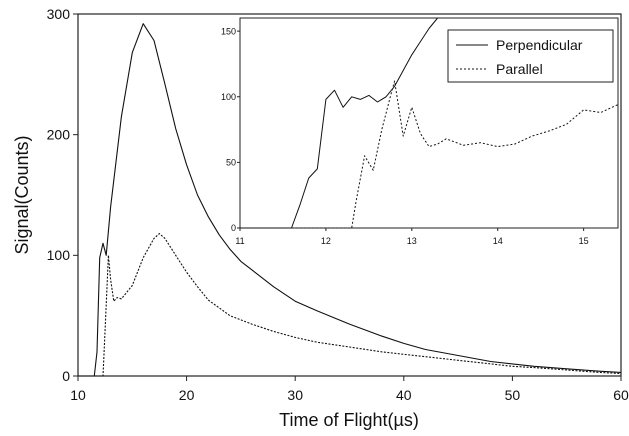 Image resolution: width=629 pixels, height=436 pixels. Describe the element at coordinates (530, 56) in the screenshot. I see `legend: Perpendicular Parallel` at that location.